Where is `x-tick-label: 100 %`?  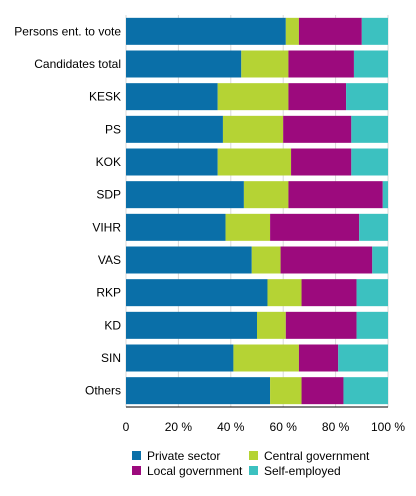 x-tick-label: 100 % is located at coordinates (388, 427).